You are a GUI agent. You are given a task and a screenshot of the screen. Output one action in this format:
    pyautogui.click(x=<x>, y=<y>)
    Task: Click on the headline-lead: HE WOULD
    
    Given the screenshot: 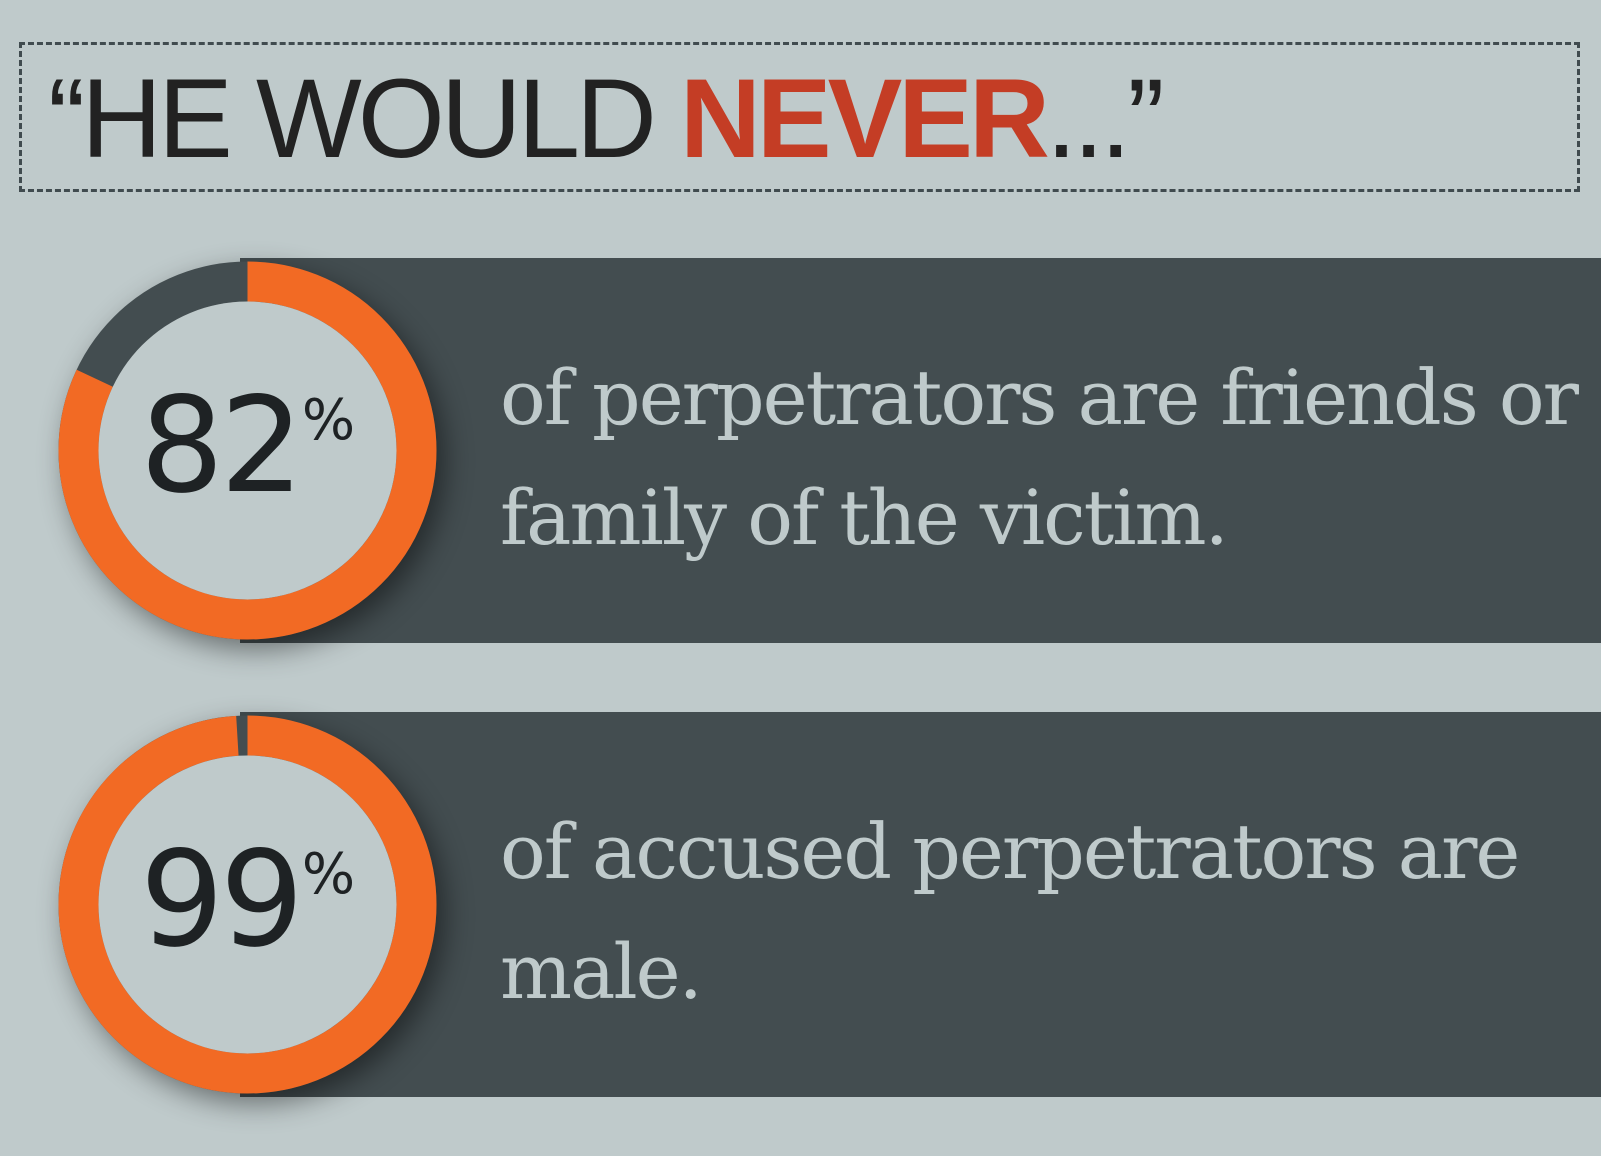 What is the action you would take?
    pyautogui.click(x=380, y=118)
    